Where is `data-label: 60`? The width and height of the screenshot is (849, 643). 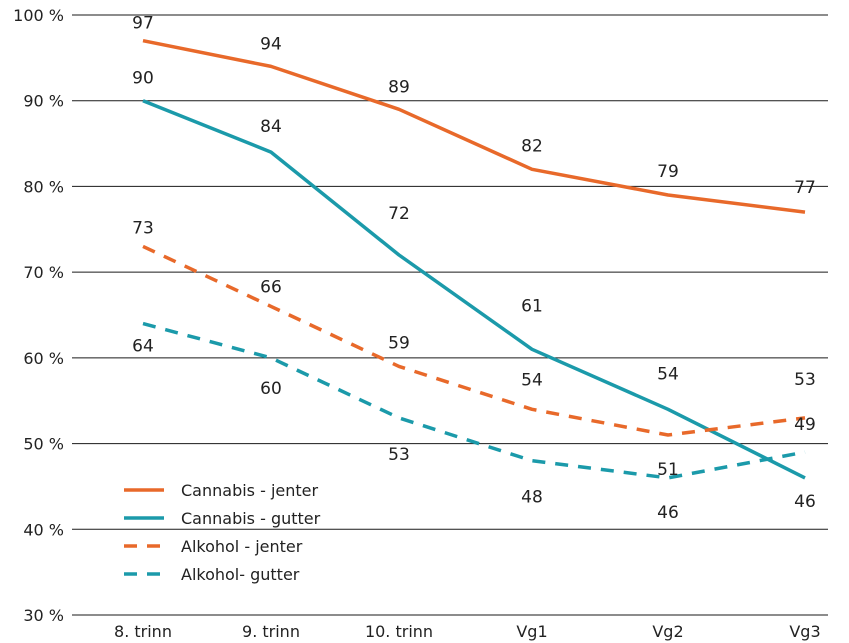
data-label: 60 is located at coordinates (271, 389).